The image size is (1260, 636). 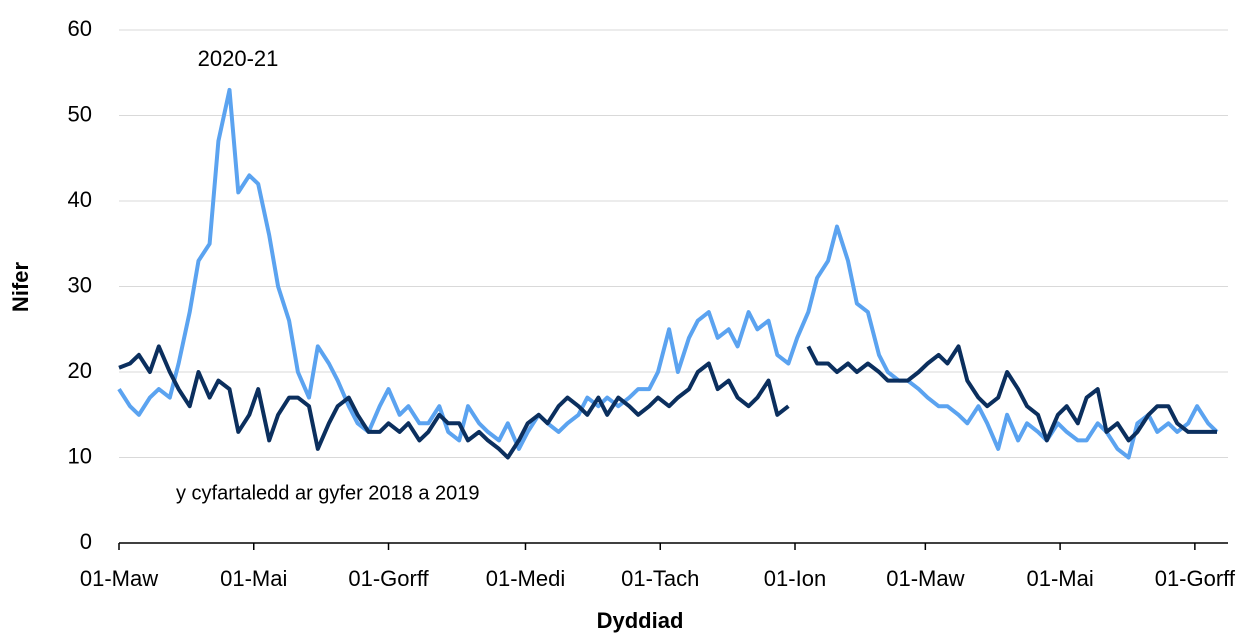 What do you see at coordinates (525, 578) in the screenshot?
I see `x-tick-label: 01-Medi` at bounding box center [525, 578].